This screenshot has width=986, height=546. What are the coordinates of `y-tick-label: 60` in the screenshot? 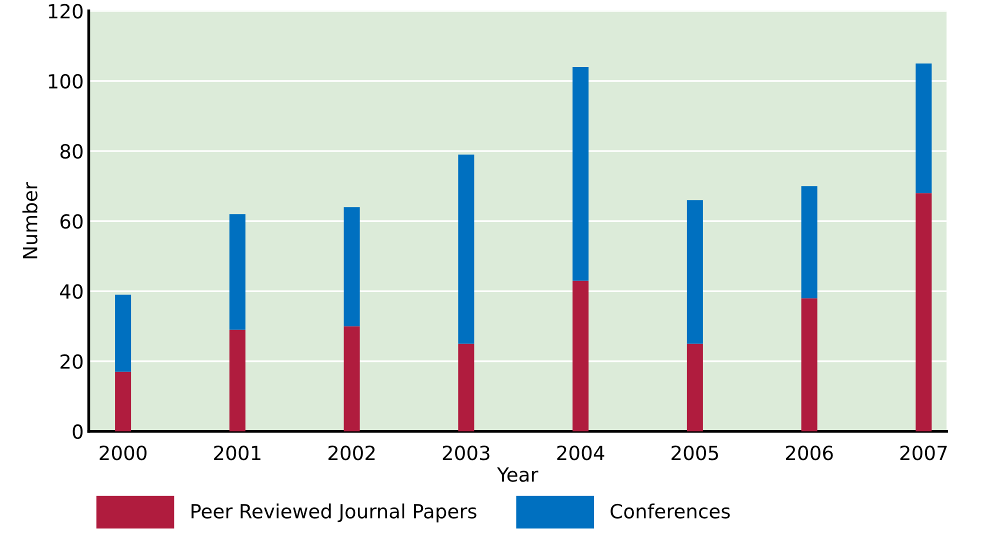 It's located at (71, 221).